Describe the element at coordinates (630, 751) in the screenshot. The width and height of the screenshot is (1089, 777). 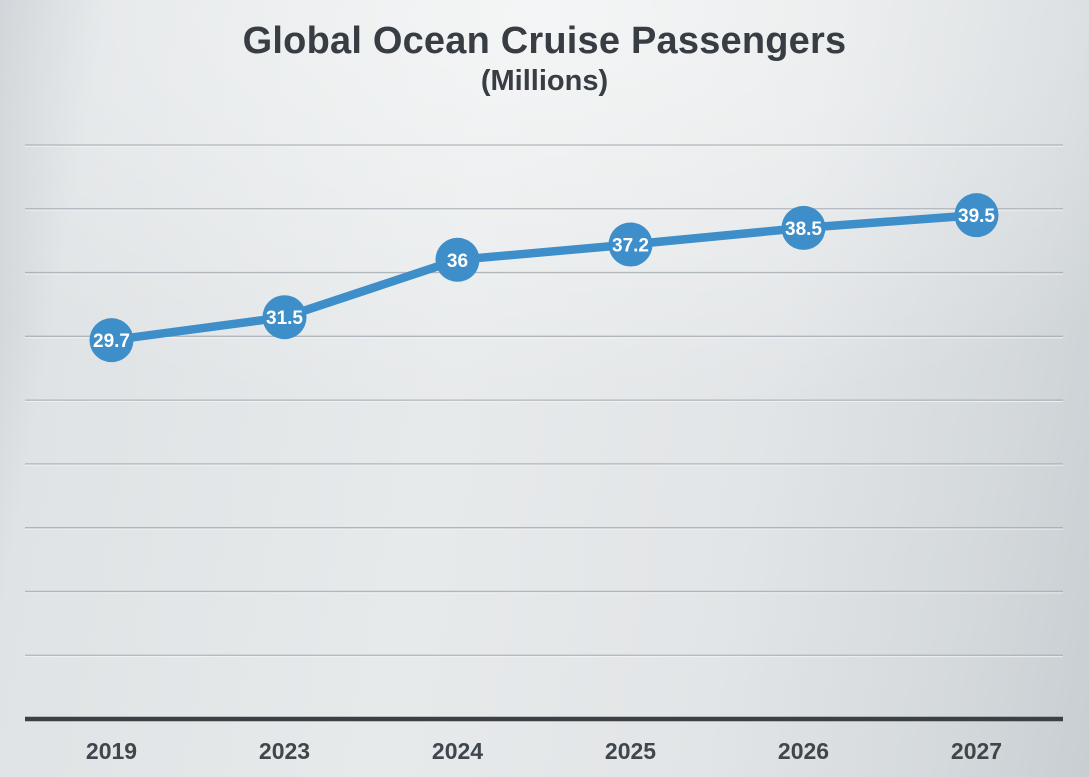
I see `x-tick-label: 2025` at that location.